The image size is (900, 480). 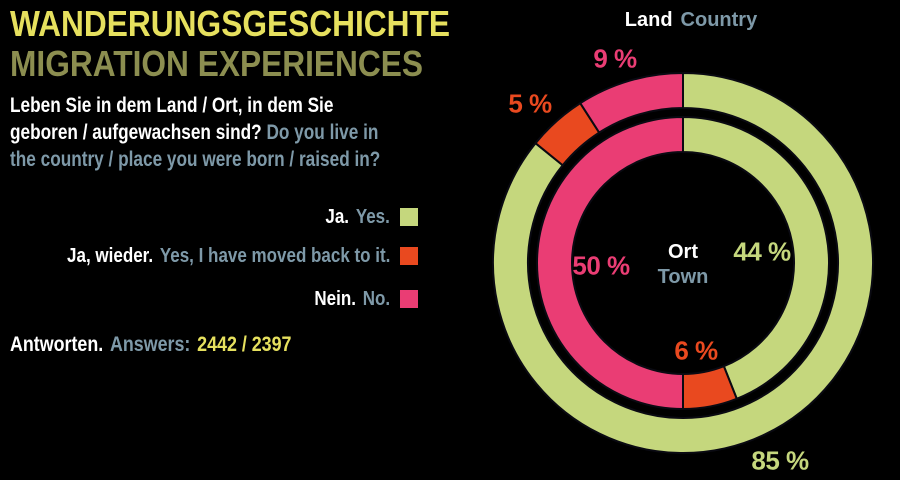 I want to click on inner-ring-title-de: Ort, so click(x=682, y=252).